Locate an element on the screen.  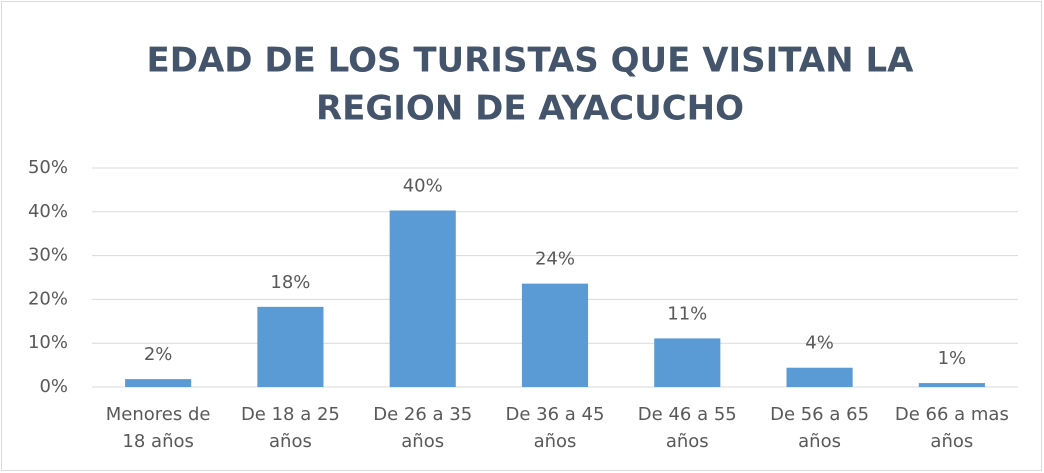
x-tick-label-box: De 46 a 55 años is located at coordinates (687, 428).